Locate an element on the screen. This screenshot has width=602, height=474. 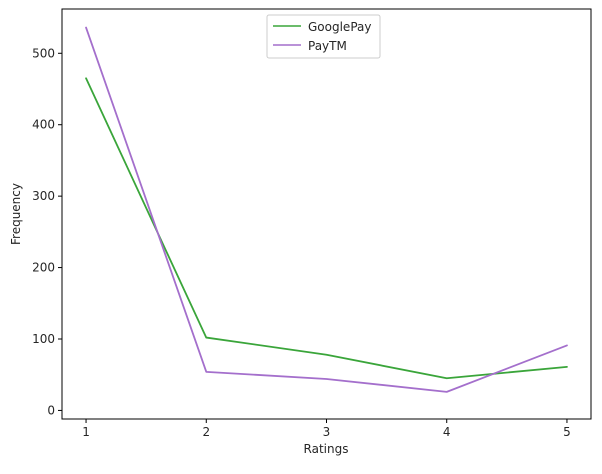
y-tick-label: 100 is located at coordinates (43, 339).